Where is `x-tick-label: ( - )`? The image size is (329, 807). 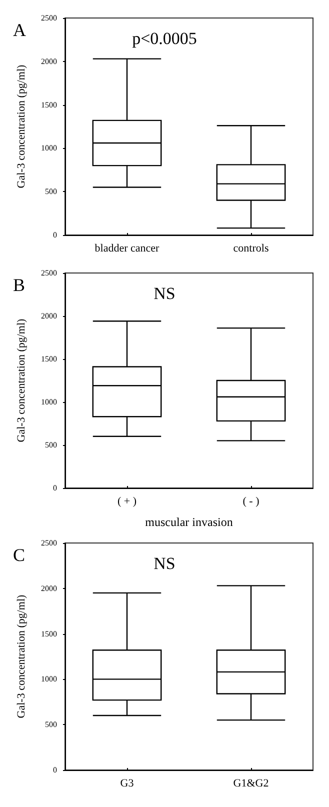
x-tick-label: ( - ) is located at coordinates (251, 502).